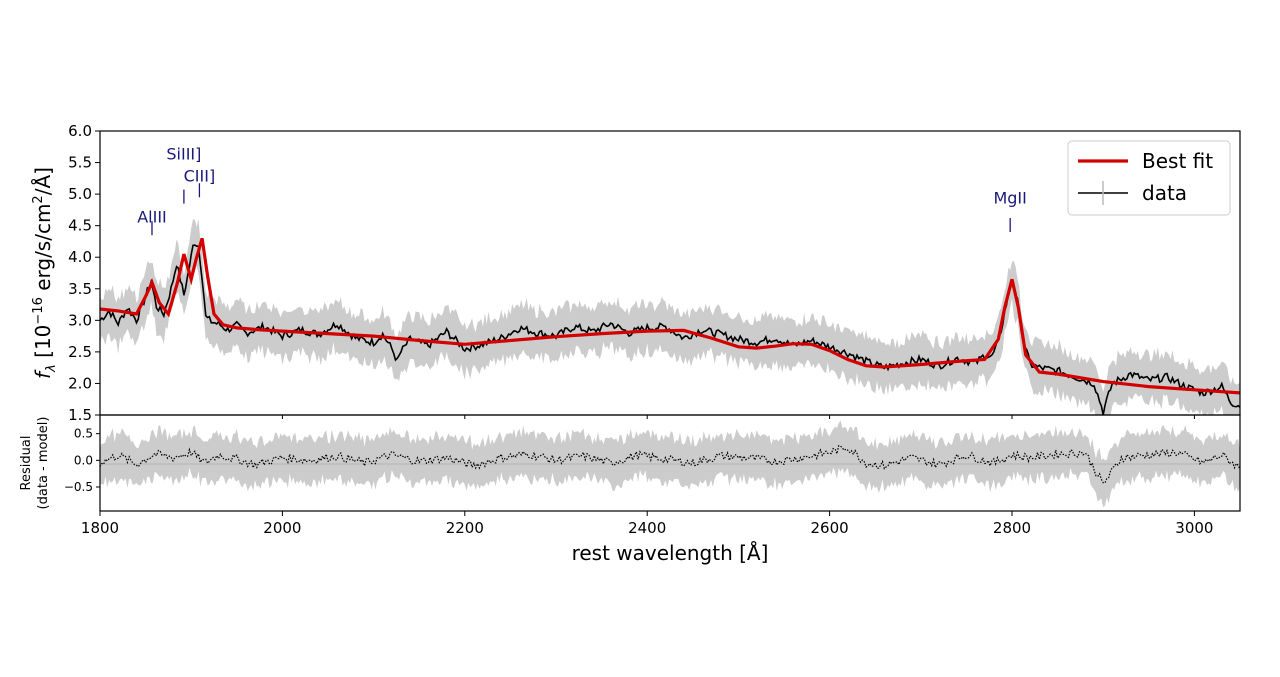 Image resolution: width=1280 pixels, height=677 pixels. Describe the element at coordinates (43, 374) in the screenshot. I see `ylabel-f: f` at that location.